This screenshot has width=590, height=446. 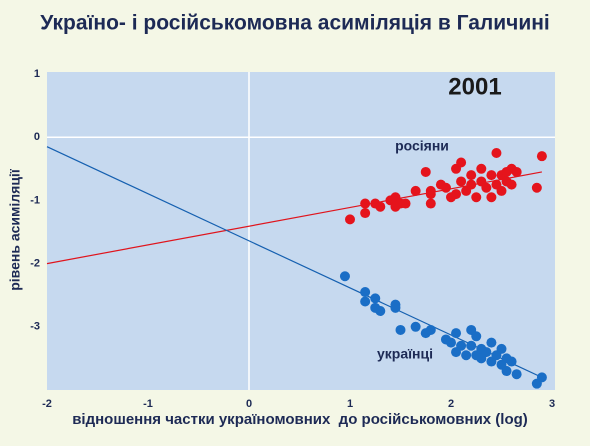 I want to click on annotation: 2001, so click(x=474, y=86).